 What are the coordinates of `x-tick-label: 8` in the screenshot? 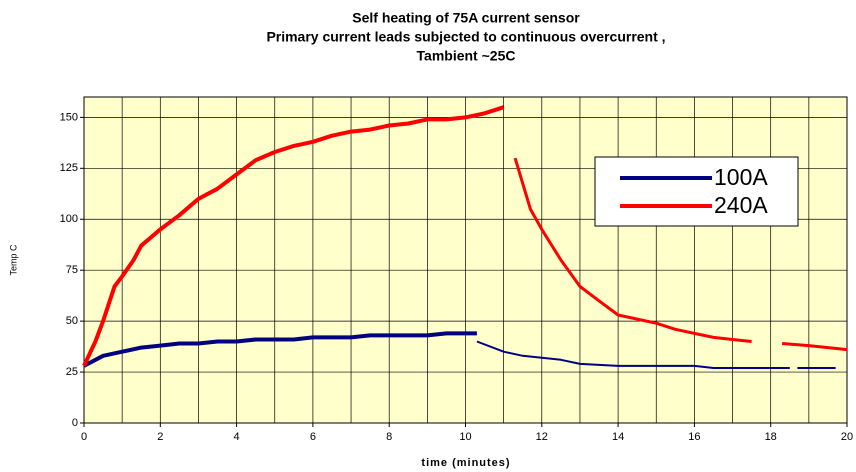 It's located at (389, 437).